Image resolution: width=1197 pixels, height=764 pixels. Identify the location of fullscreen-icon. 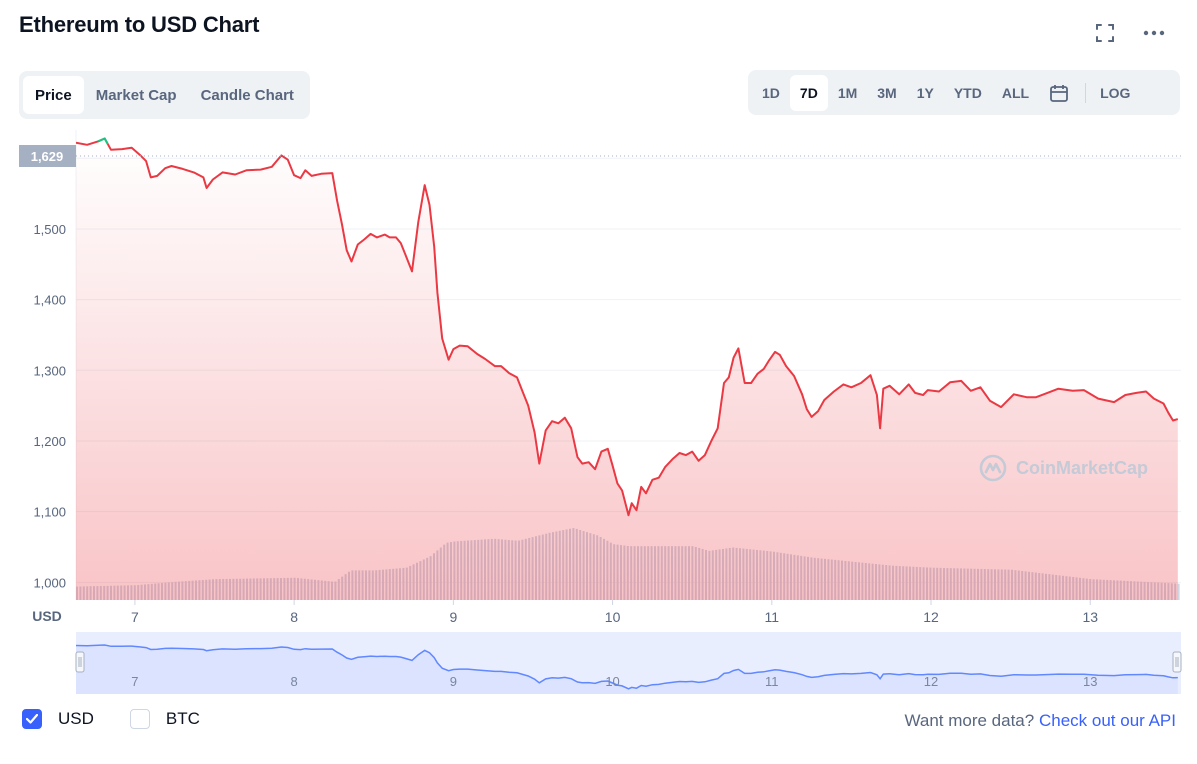
(1105, 33).